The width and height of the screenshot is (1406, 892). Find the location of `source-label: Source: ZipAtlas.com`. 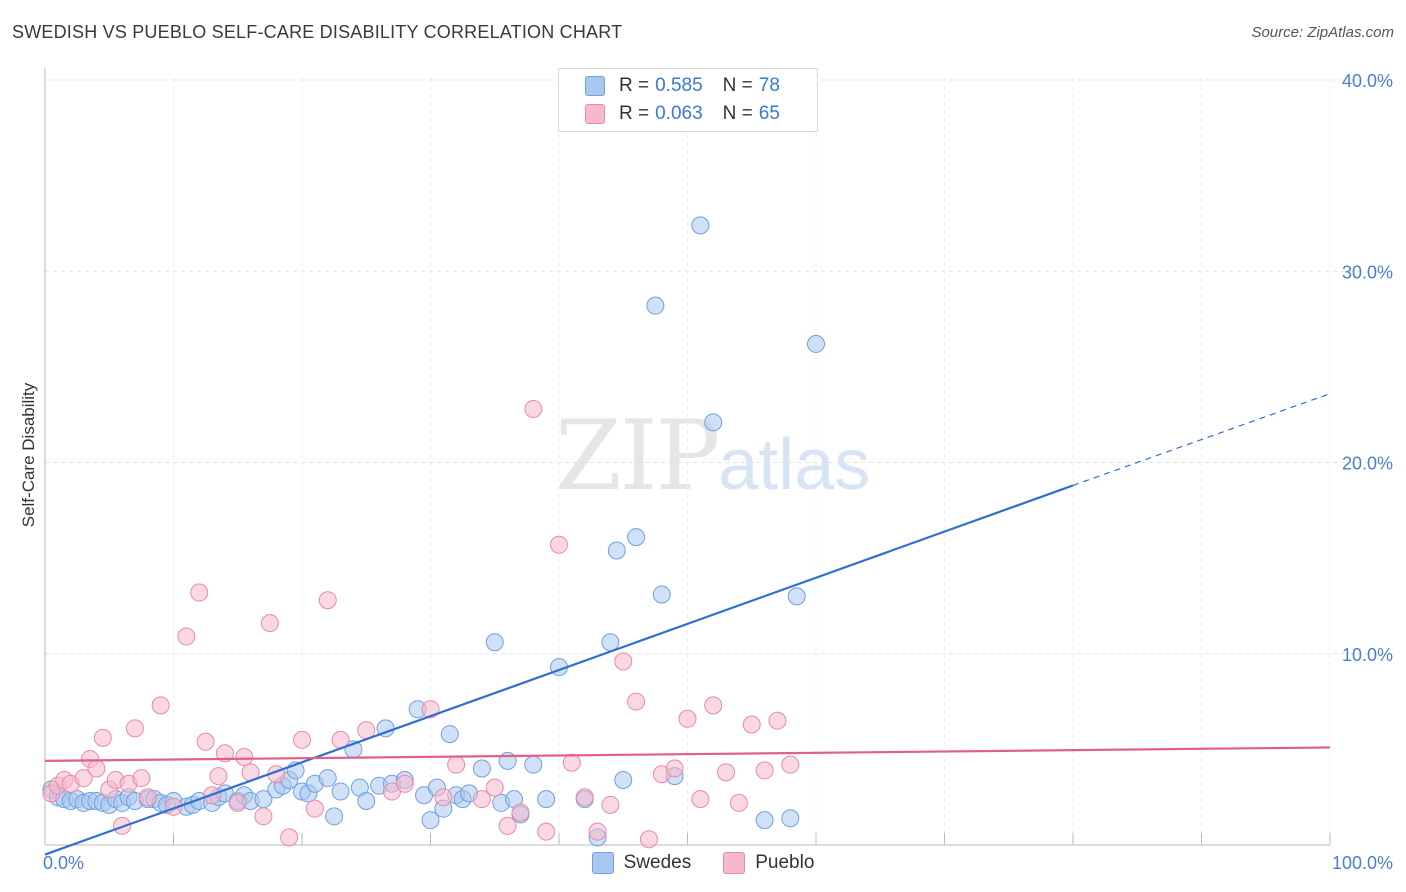

source-label: Source: ZipAtlas.com is located at coordinates (1322, 32).